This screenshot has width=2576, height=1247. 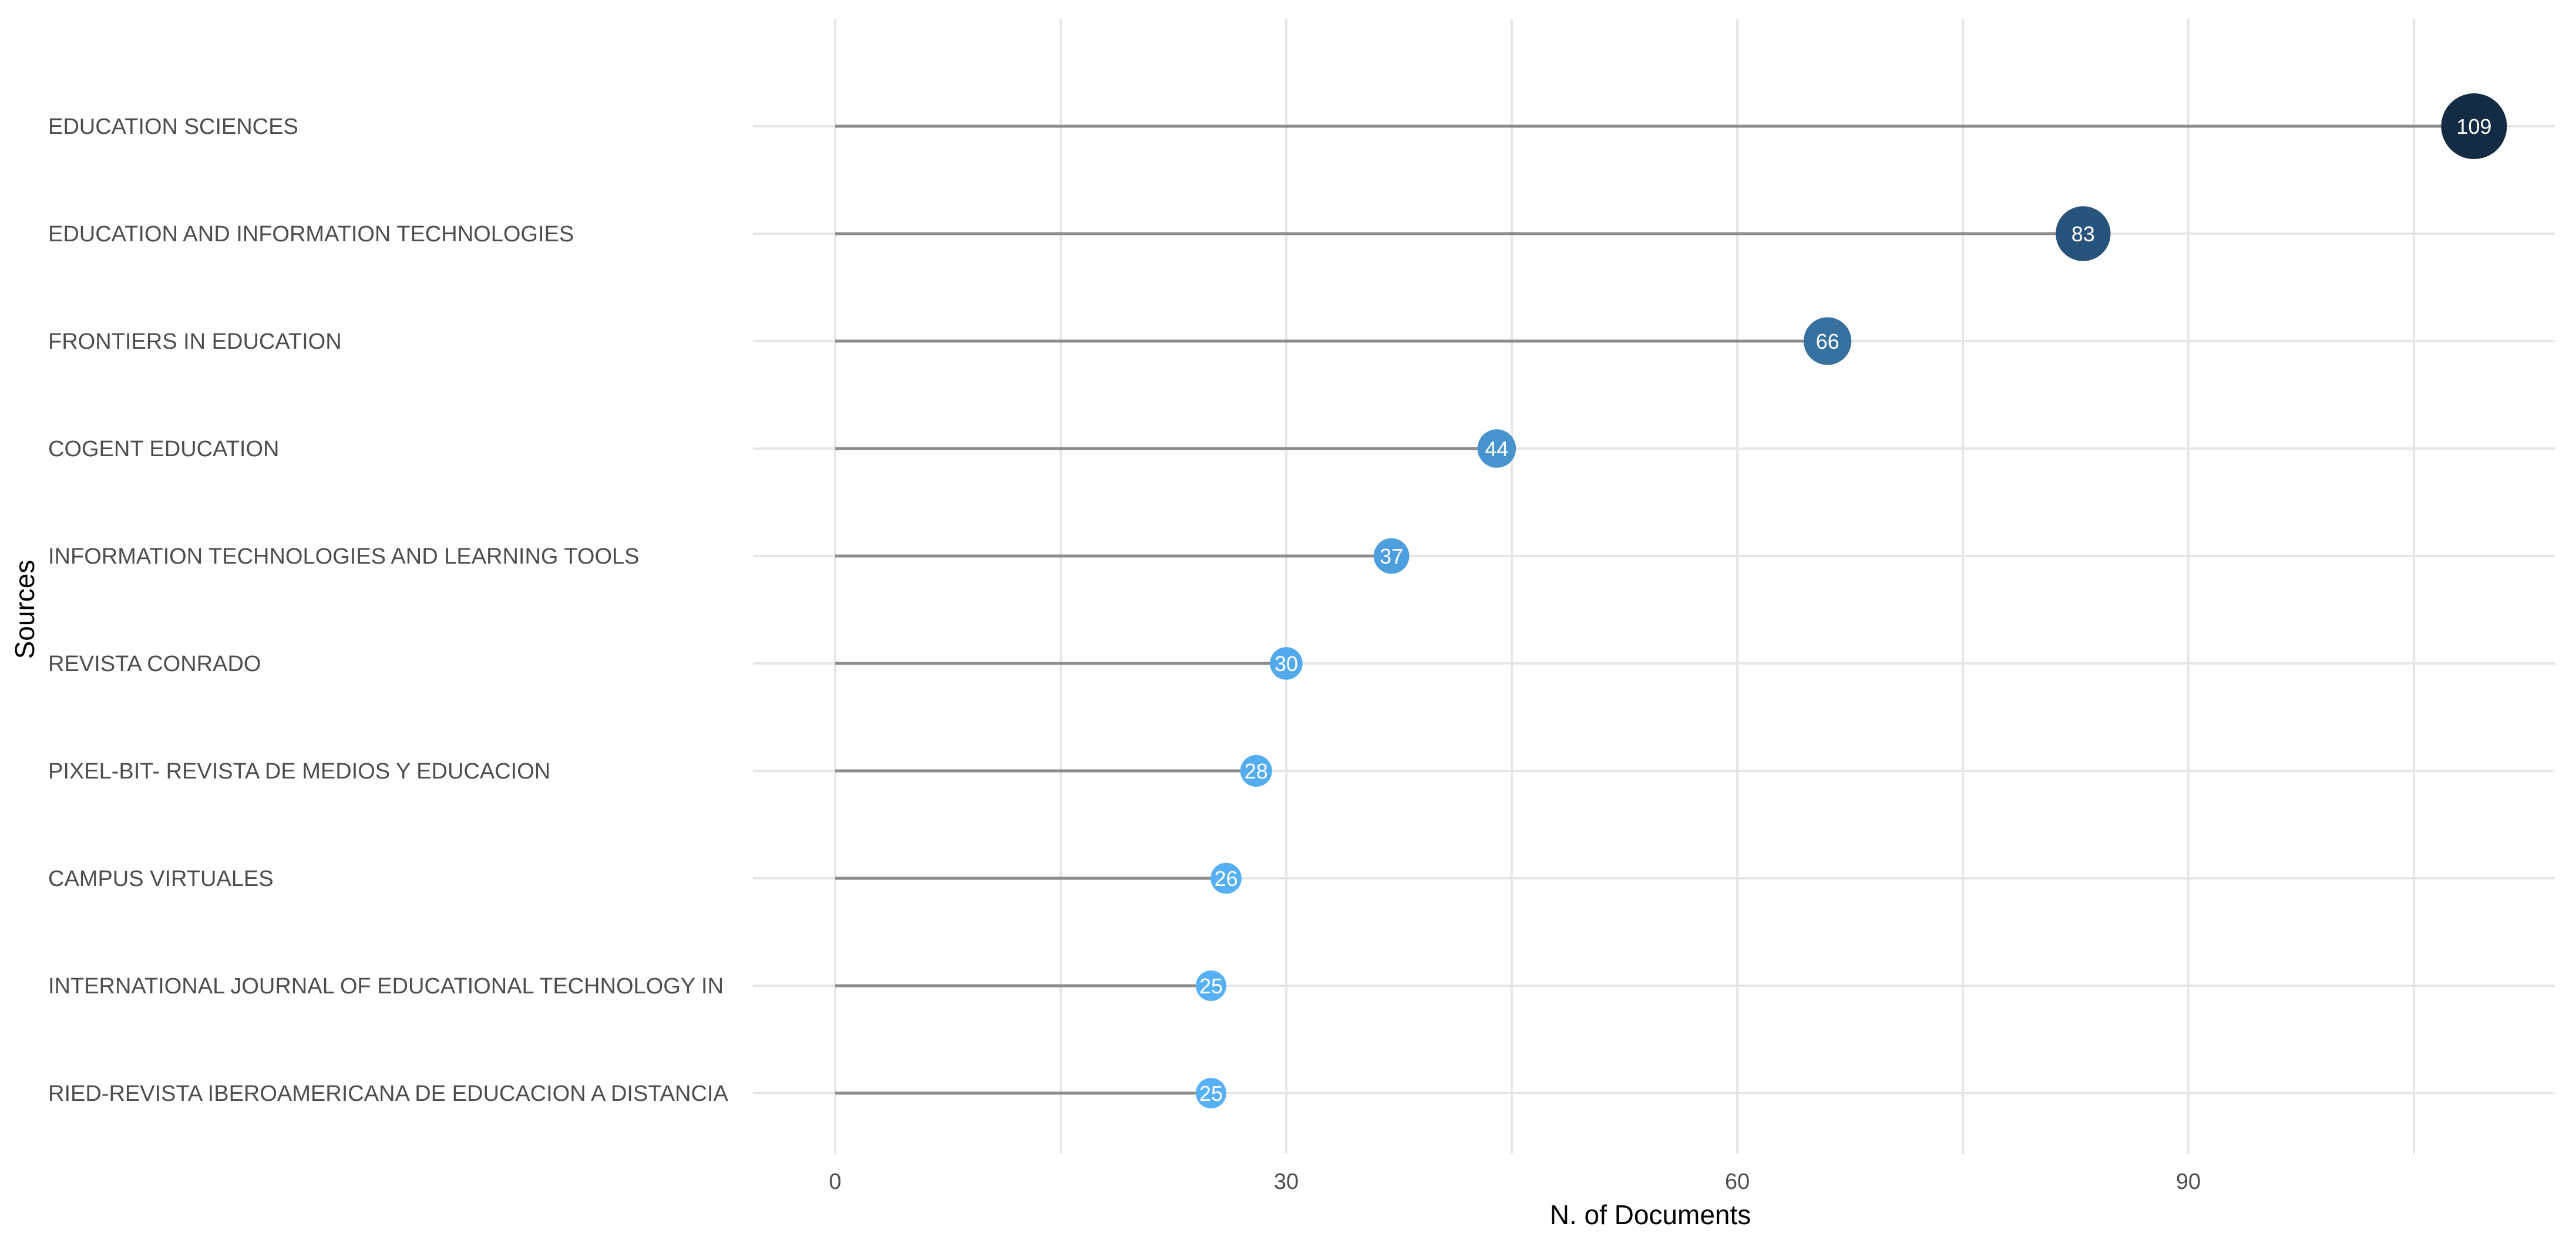 I want to click on point-value-label: 26, so click(x=1226, y=879).